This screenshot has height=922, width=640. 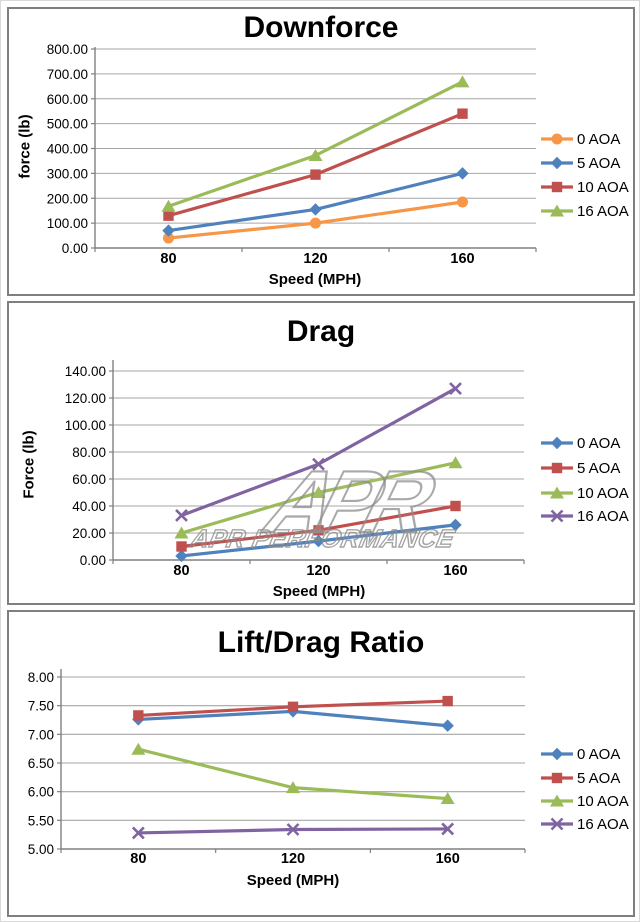 What do you see at coordinates (89, 452) in the screenshot?
I see `y-tick-label: 80.00` at bounding box center [89, 452].